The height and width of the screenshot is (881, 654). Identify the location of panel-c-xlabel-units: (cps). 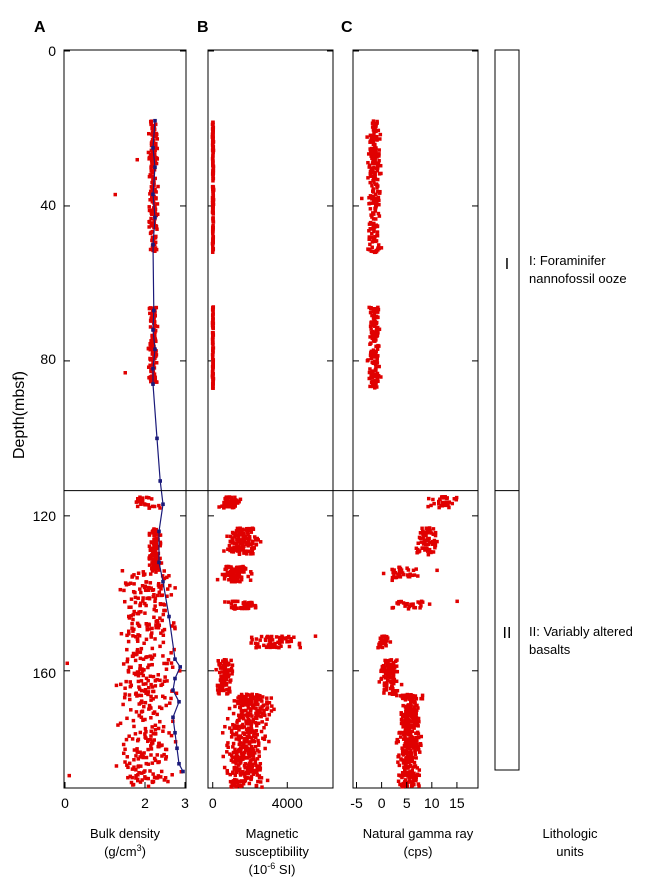
(418, 851).